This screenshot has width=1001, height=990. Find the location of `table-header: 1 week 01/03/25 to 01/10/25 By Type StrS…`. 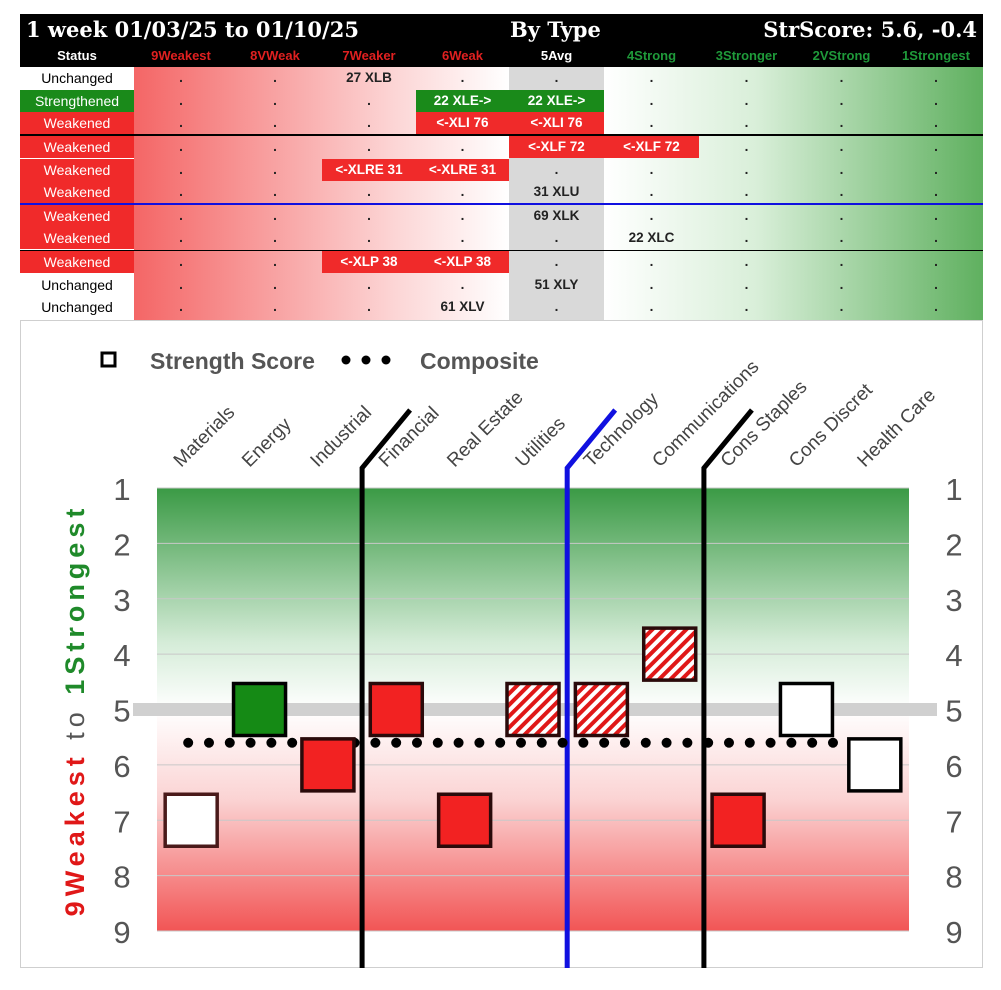

table-header: 1 week 01/03/25 to 01/10/25 By Type StrS… is located at coordinates (501, 29).